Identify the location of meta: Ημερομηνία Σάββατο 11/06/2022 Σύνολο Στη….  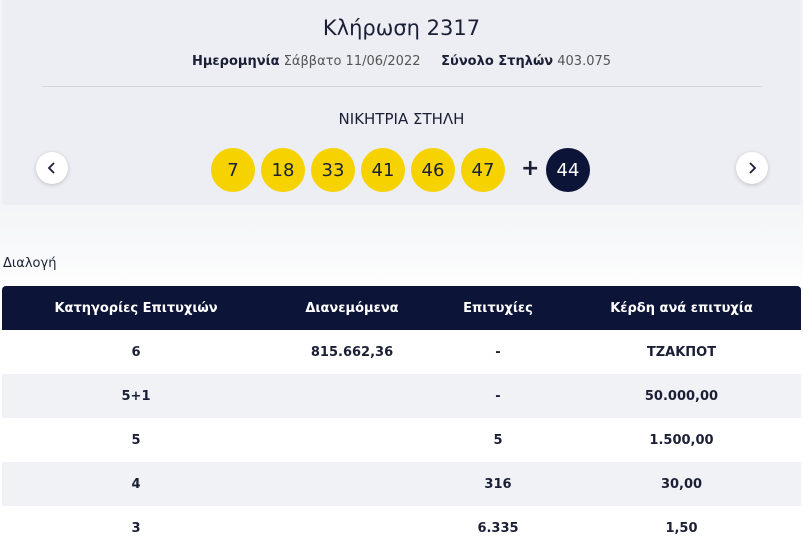
(401, 61).